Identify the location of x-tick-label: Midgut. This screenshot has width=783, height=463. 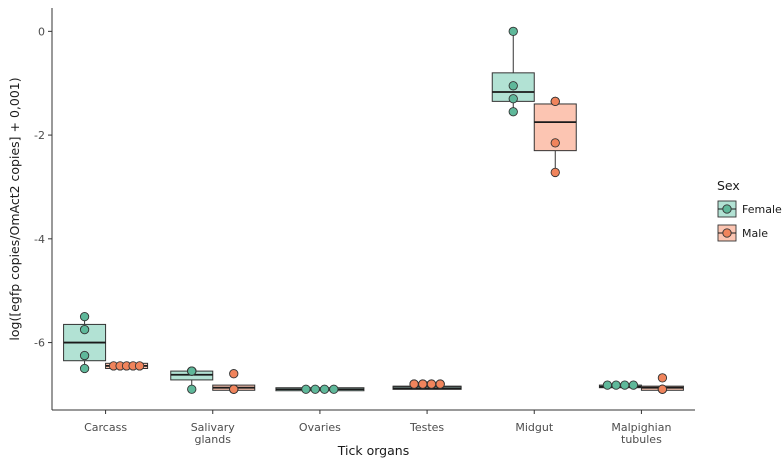
(534, 427).